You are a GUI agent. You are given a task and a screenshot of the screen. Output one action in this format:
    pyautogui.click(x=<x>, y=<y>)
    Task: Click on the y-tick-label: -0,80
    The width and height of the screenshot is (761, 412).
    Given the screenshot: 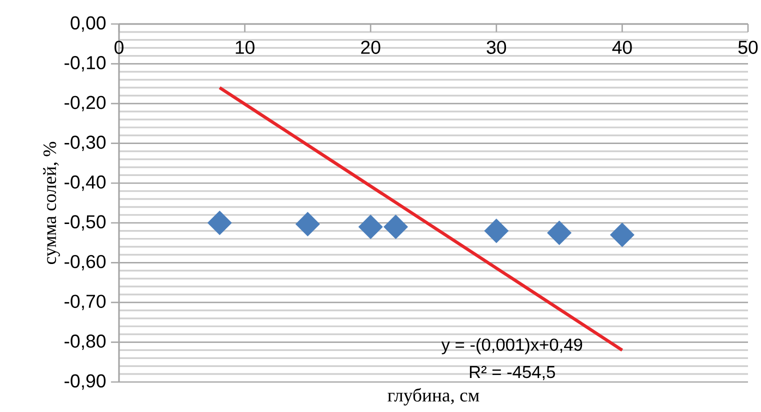 What is the action you would take?
    pyautogui.click(x=85, y=342)
    